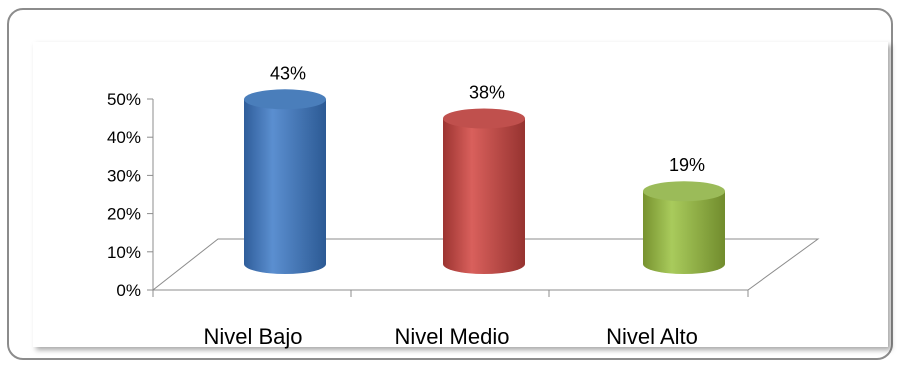 The width and height of the screenshot is (901, 365). I want to click on category-label: Nivel Medio, so click(452, 336).